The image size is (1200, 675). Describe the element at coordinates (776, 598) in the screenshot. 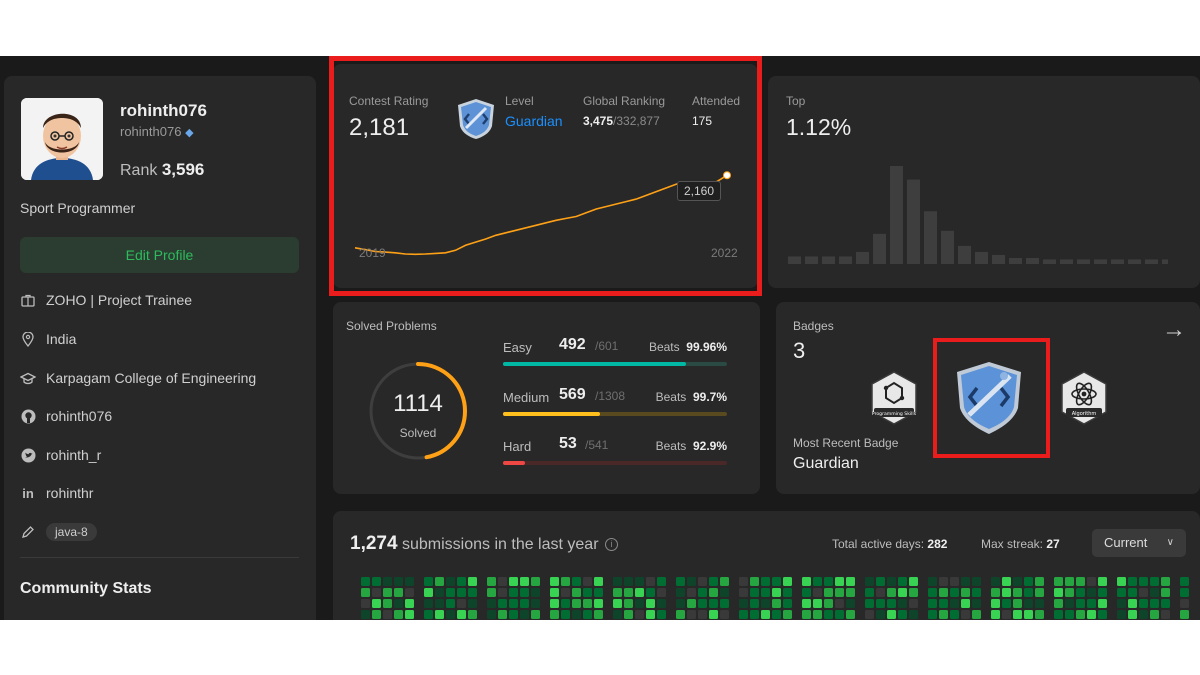

I see `submission-heatmap` at that location.